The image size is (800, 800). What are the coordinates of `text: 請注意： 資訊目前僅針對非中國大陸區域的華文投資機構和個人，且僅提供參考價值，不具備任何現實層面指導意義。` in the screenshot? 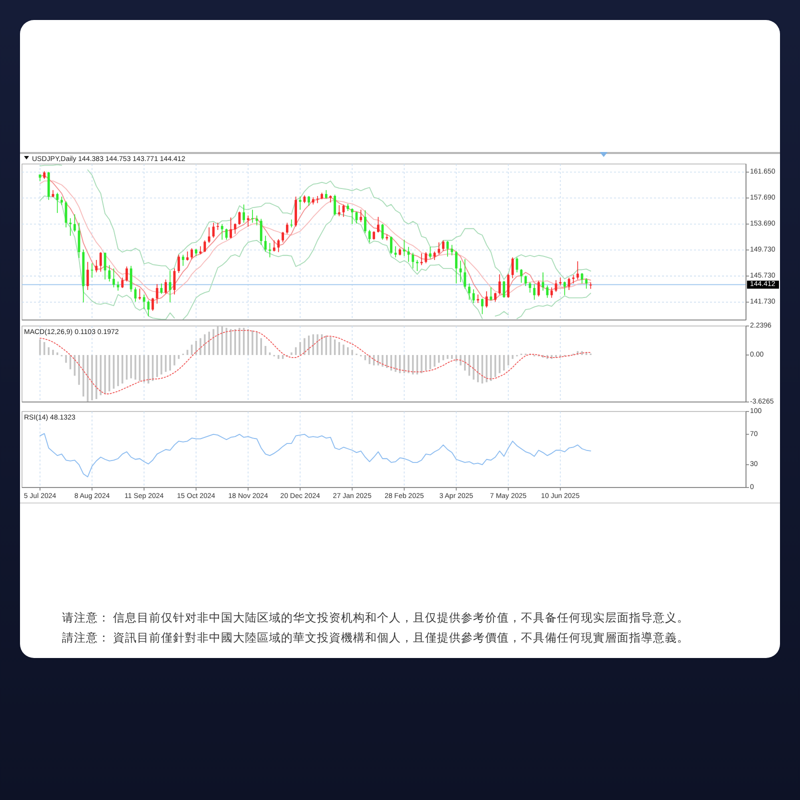 It's located at (376, 637).